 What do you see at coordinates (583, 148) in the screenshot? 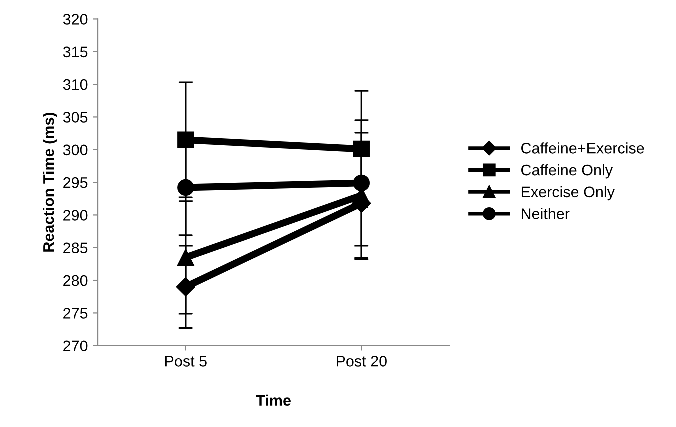
I see `legend-label: Caffeine+Exercise` at bounding box center [583, 148].